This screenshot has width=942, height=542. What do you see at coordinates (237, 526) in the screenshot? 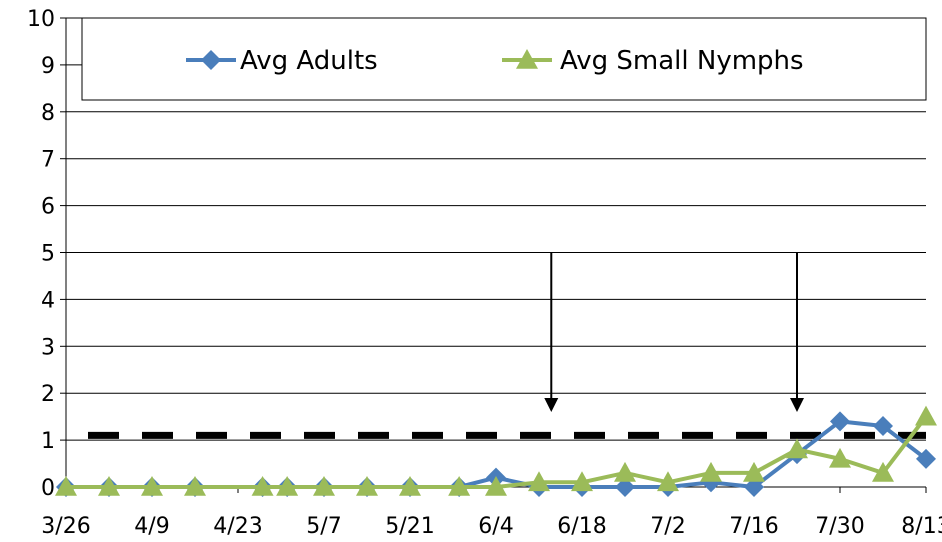
I see `x-tick-label: 4/23` at bounding box center [237, 526].